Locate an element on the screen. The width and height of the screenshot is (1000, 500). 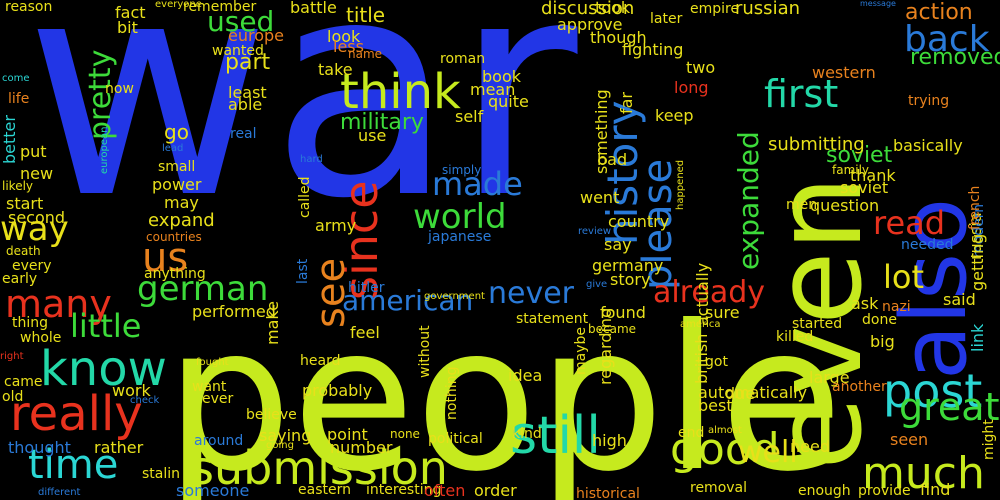
cloud-word: everyone is located at coordinates (178, 5).